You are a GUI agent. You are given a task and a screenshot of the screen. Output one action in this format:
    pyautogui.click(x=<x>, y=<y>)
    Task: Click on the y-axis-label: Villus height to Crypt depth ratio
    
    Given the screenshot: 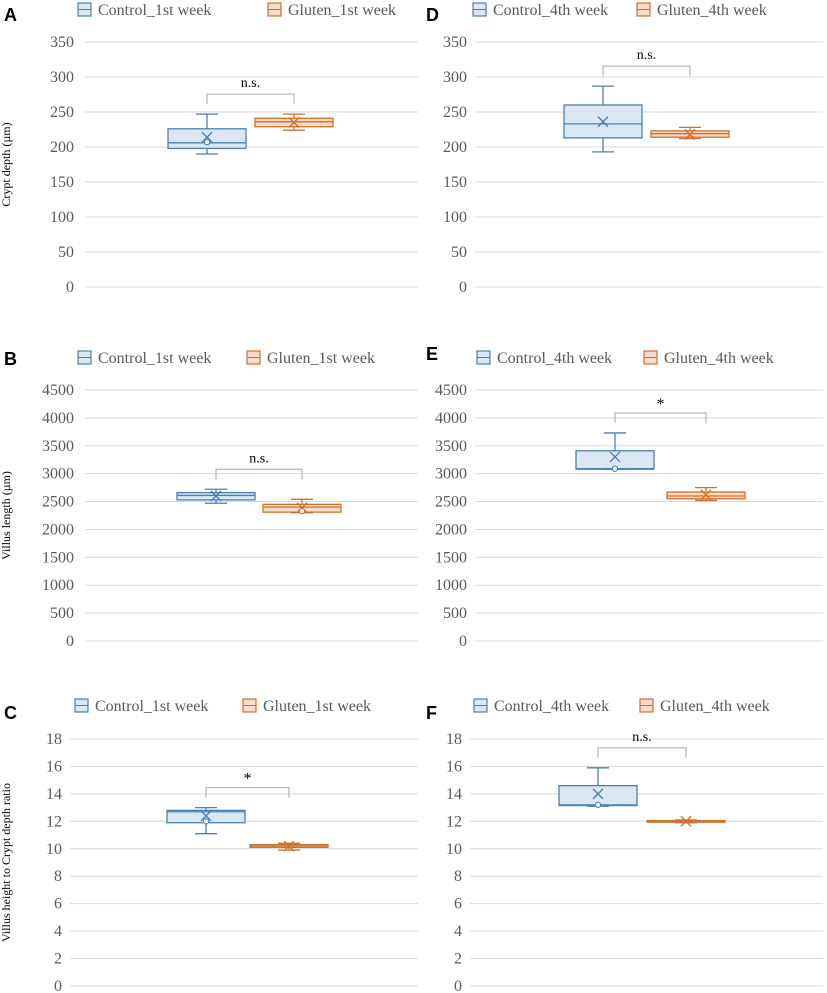 What is the action you would take?
    pyautogui.click(x=6, y=862)
    